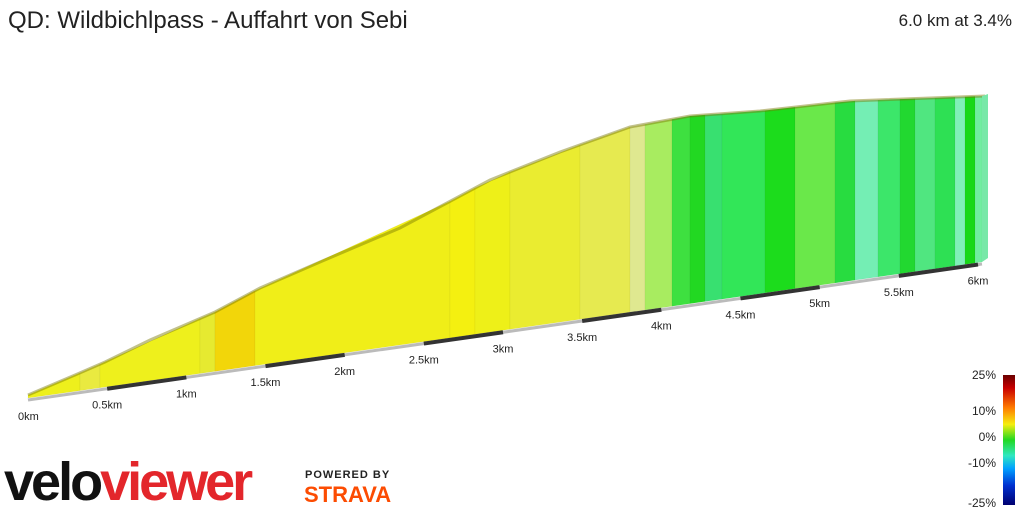 Image resolution: width=1024 pixels, height=512 pixels. I want to click on strava: STRAVA, so click(347, 494).